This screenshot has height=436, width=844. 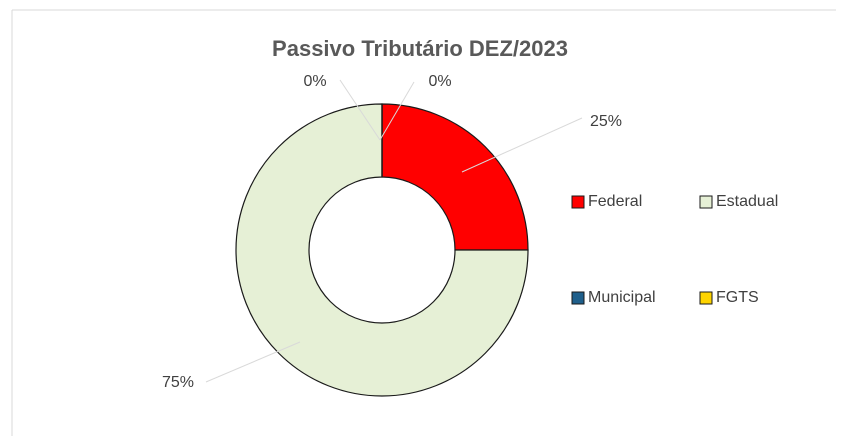 What do you see at coordinates (622, 297) in the screenshot?
I see `legend-label: Municipal` at bounding box center [622, 297].